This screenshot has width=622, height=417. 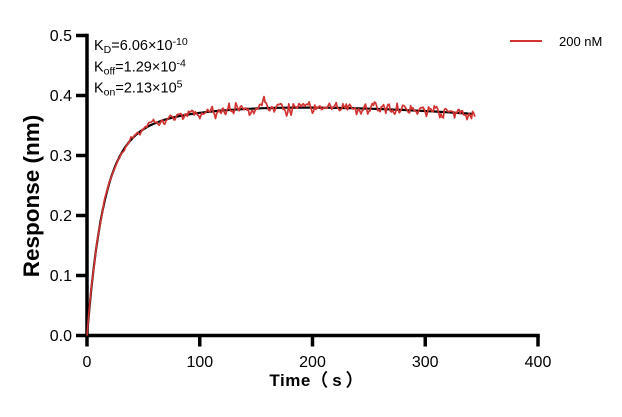 What do you see at coordinates (138, 89) in the screenshot?
I see `svg-text: Kon=2.13×105` at bounding box center [138, 89].